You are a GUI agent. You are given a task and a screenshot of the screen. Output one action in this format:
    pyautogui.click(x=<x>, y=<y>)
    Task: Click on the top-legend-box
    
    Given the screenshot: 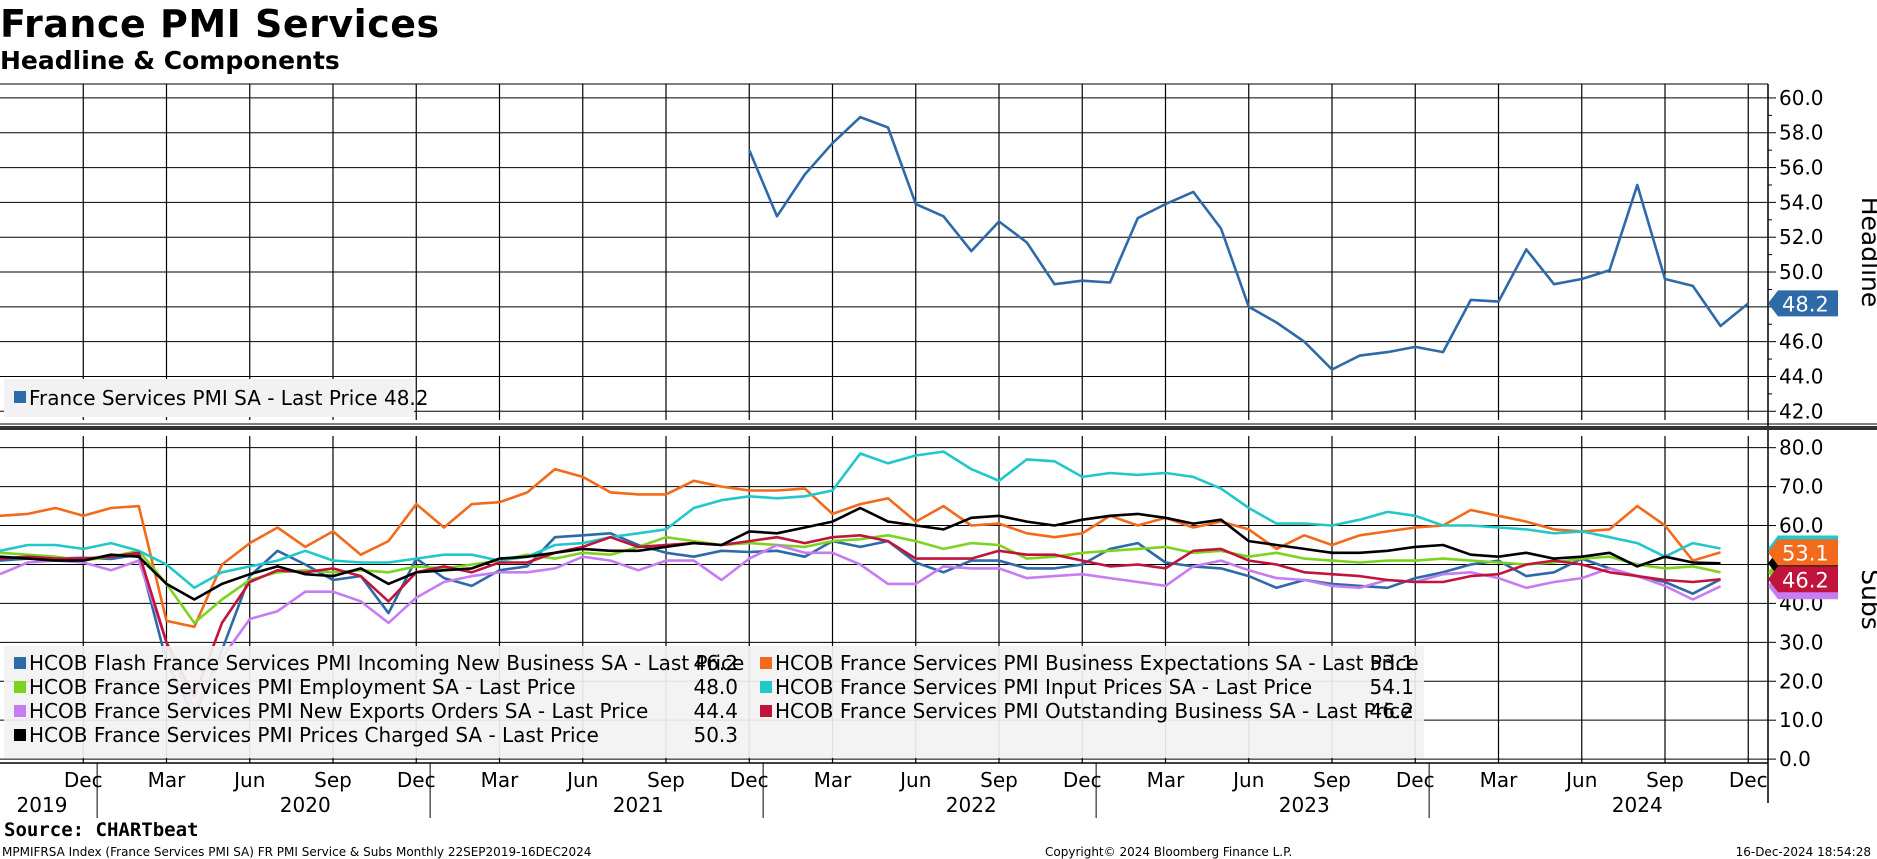 What is the action you would take?
    pyautogui.click(x=209, y=398)
    